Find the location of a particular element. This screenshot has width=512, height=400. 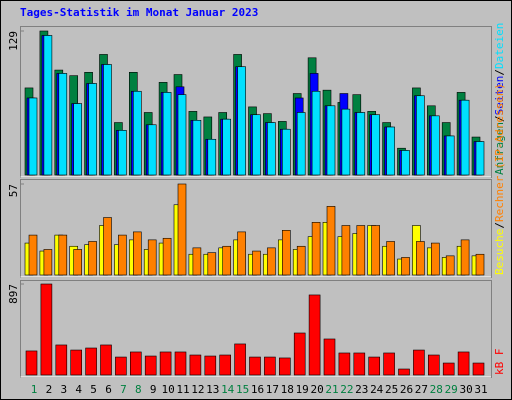

x-tick-label: 15 is located at coordinates (242, 389).